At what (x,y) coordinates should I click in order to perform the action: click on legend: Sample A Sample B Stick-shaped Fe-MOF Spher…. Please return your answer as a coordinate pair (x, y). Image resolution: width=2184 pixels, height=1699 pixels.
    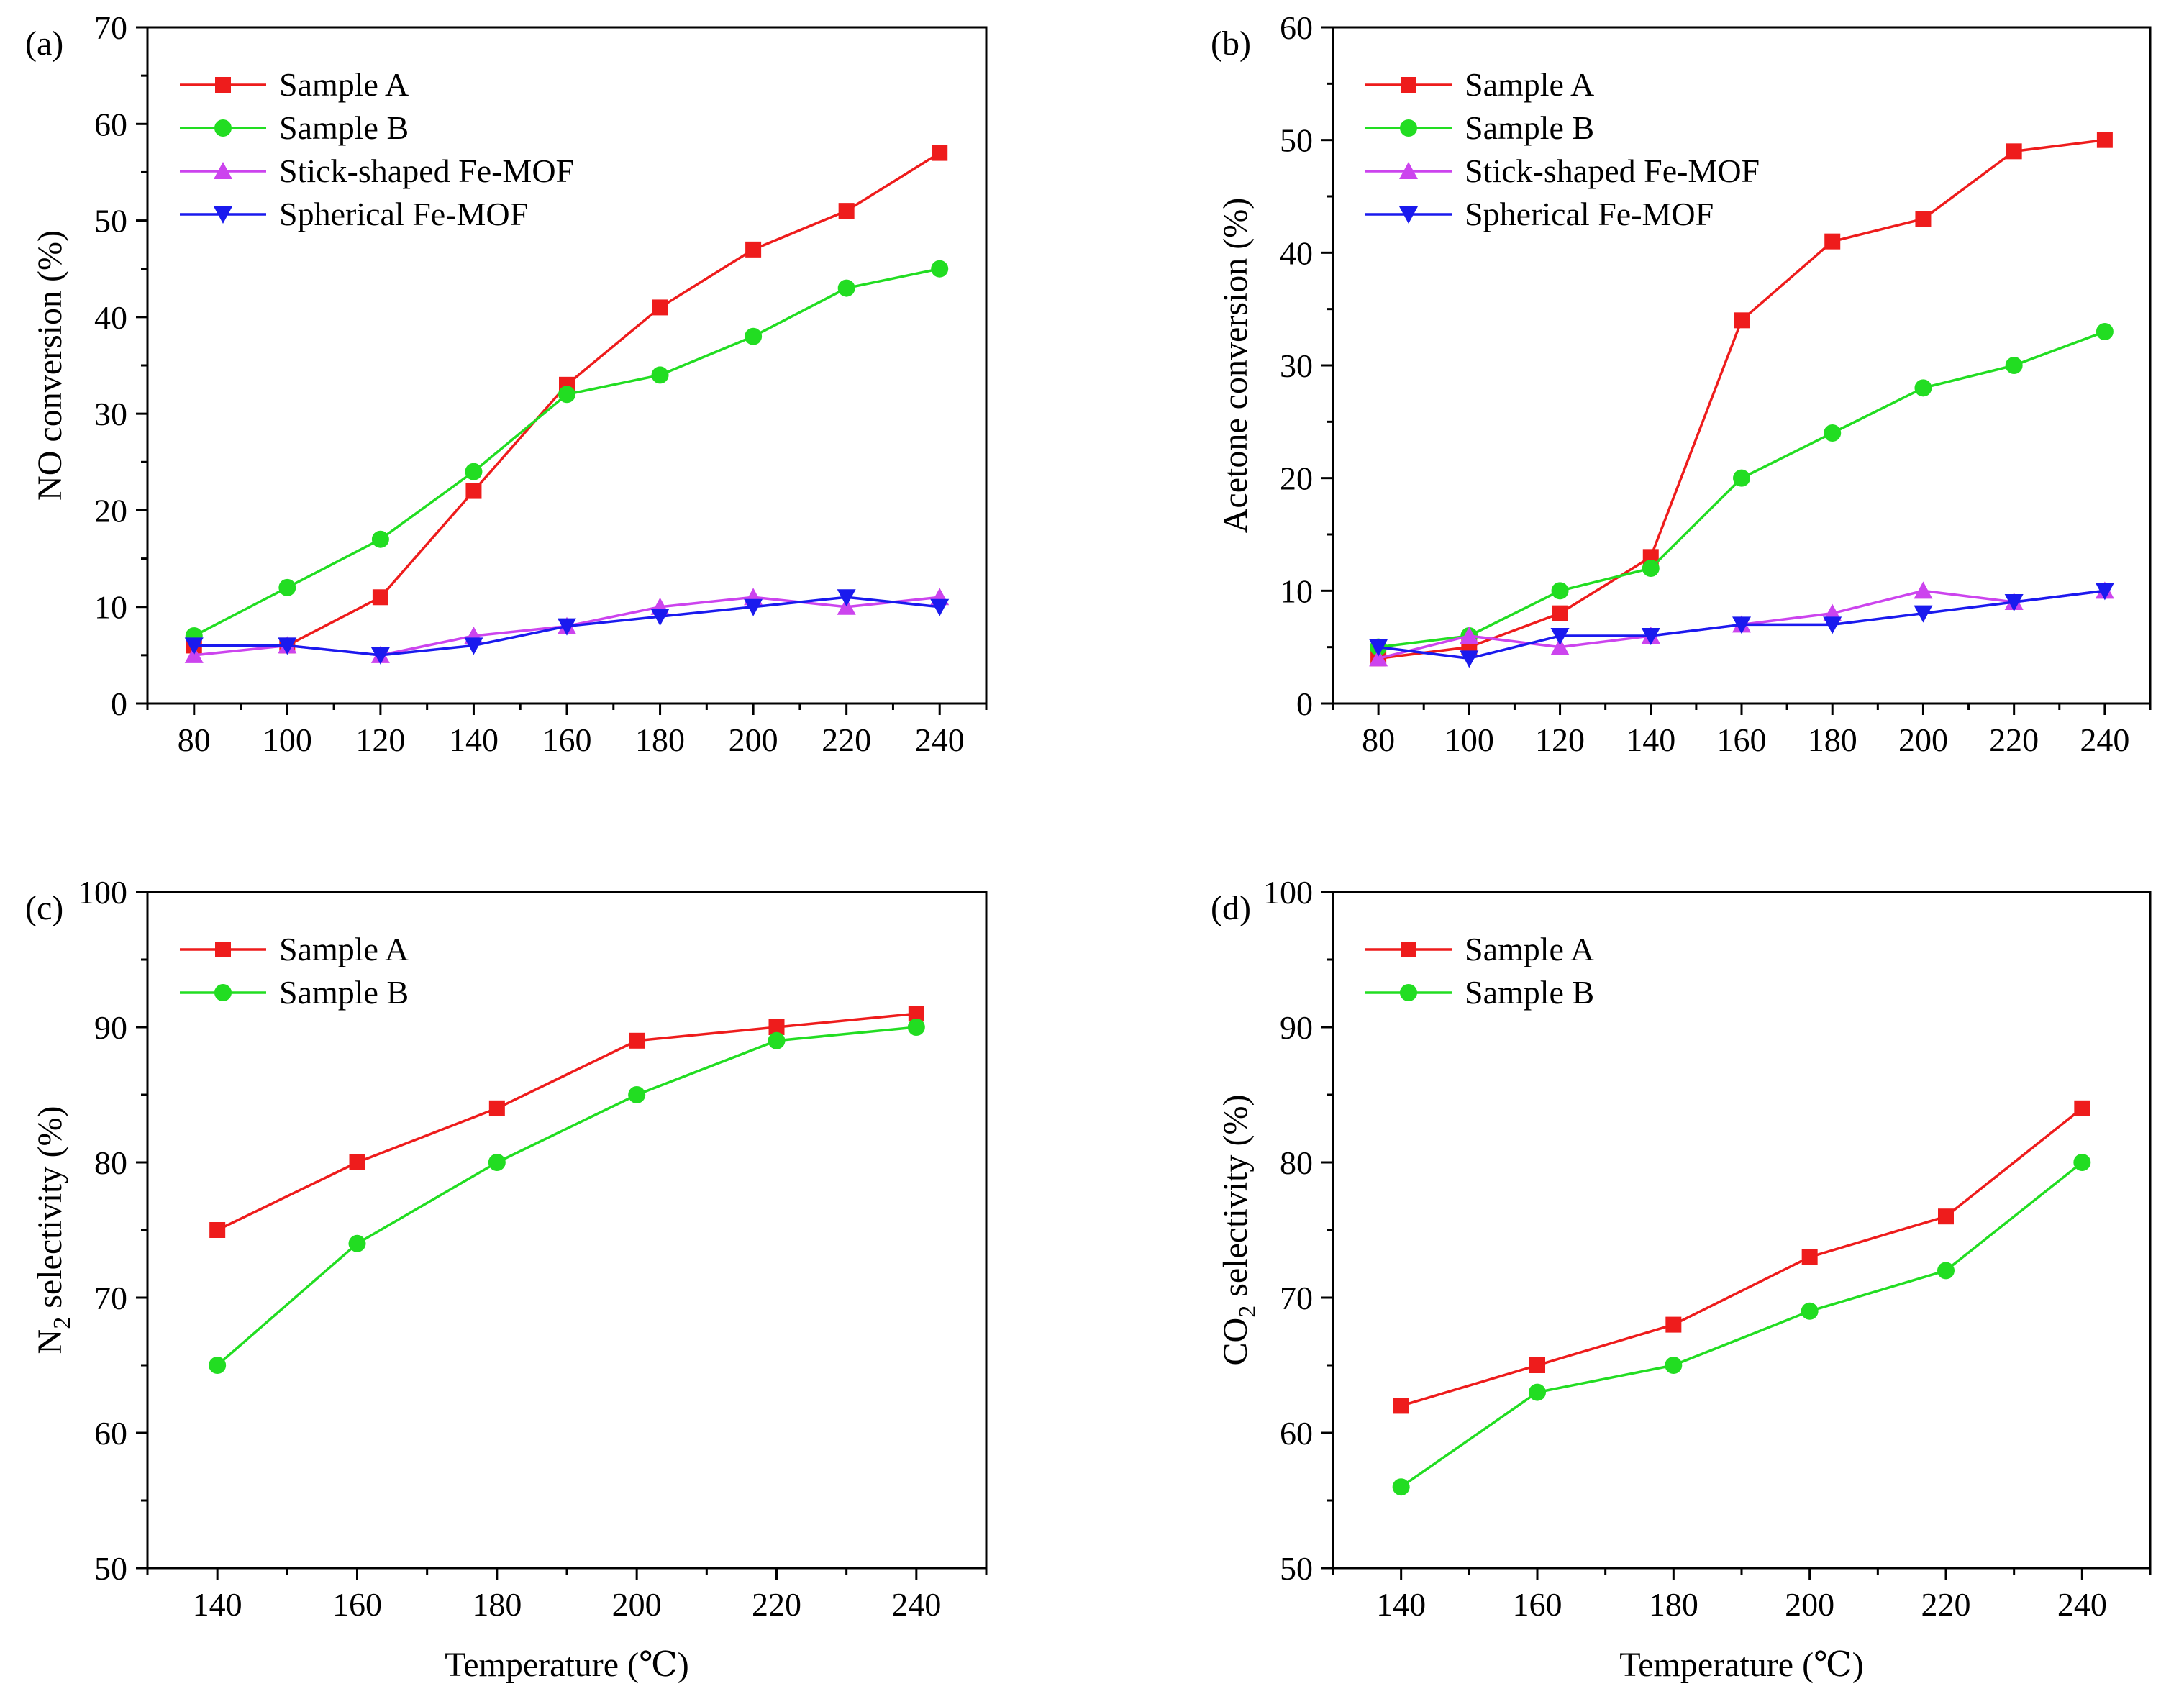
    Looking at the image, I should click on (1562, 149).